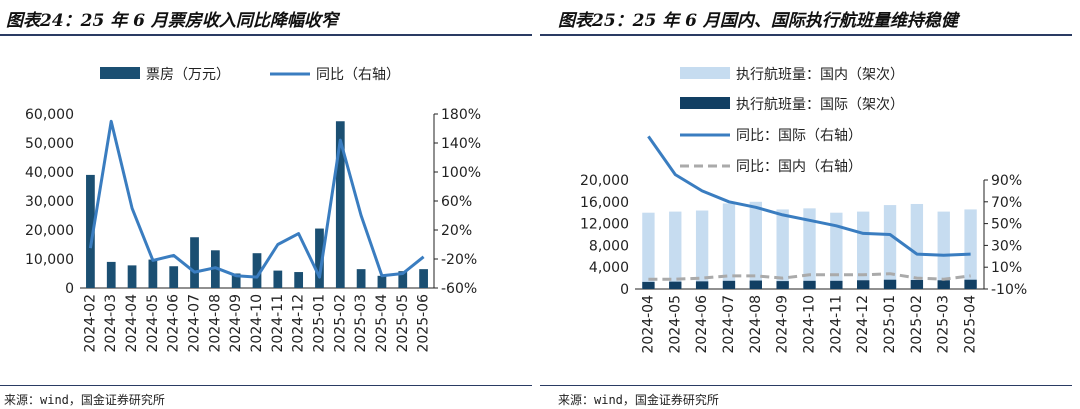 This screenshot has height=409, width=1080. I want to click on right-axis-tick-label: 180%, so click(461, 115).